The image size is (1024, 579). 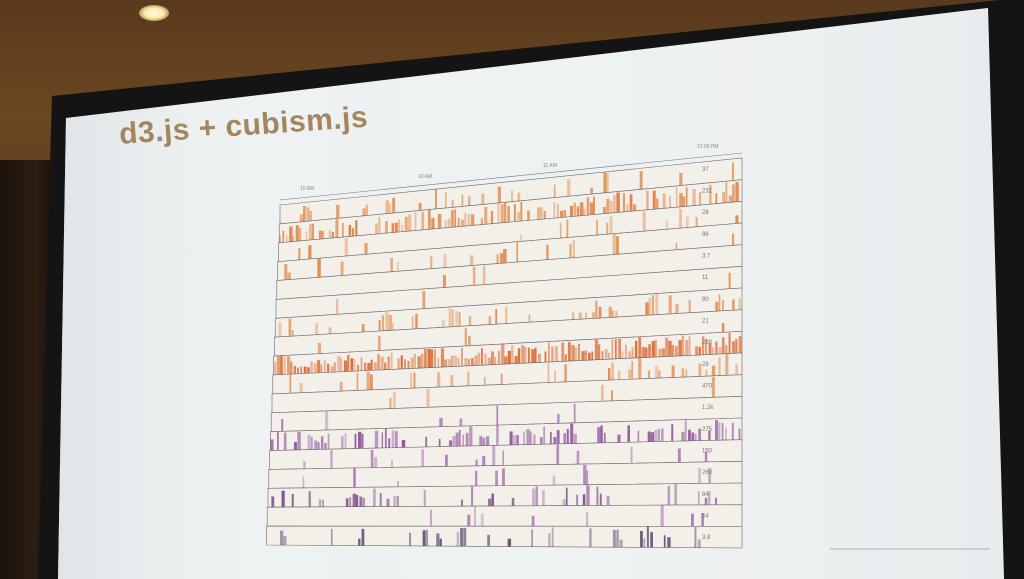 I want to click on screen-reflection-line, so click(x=910, y=549).